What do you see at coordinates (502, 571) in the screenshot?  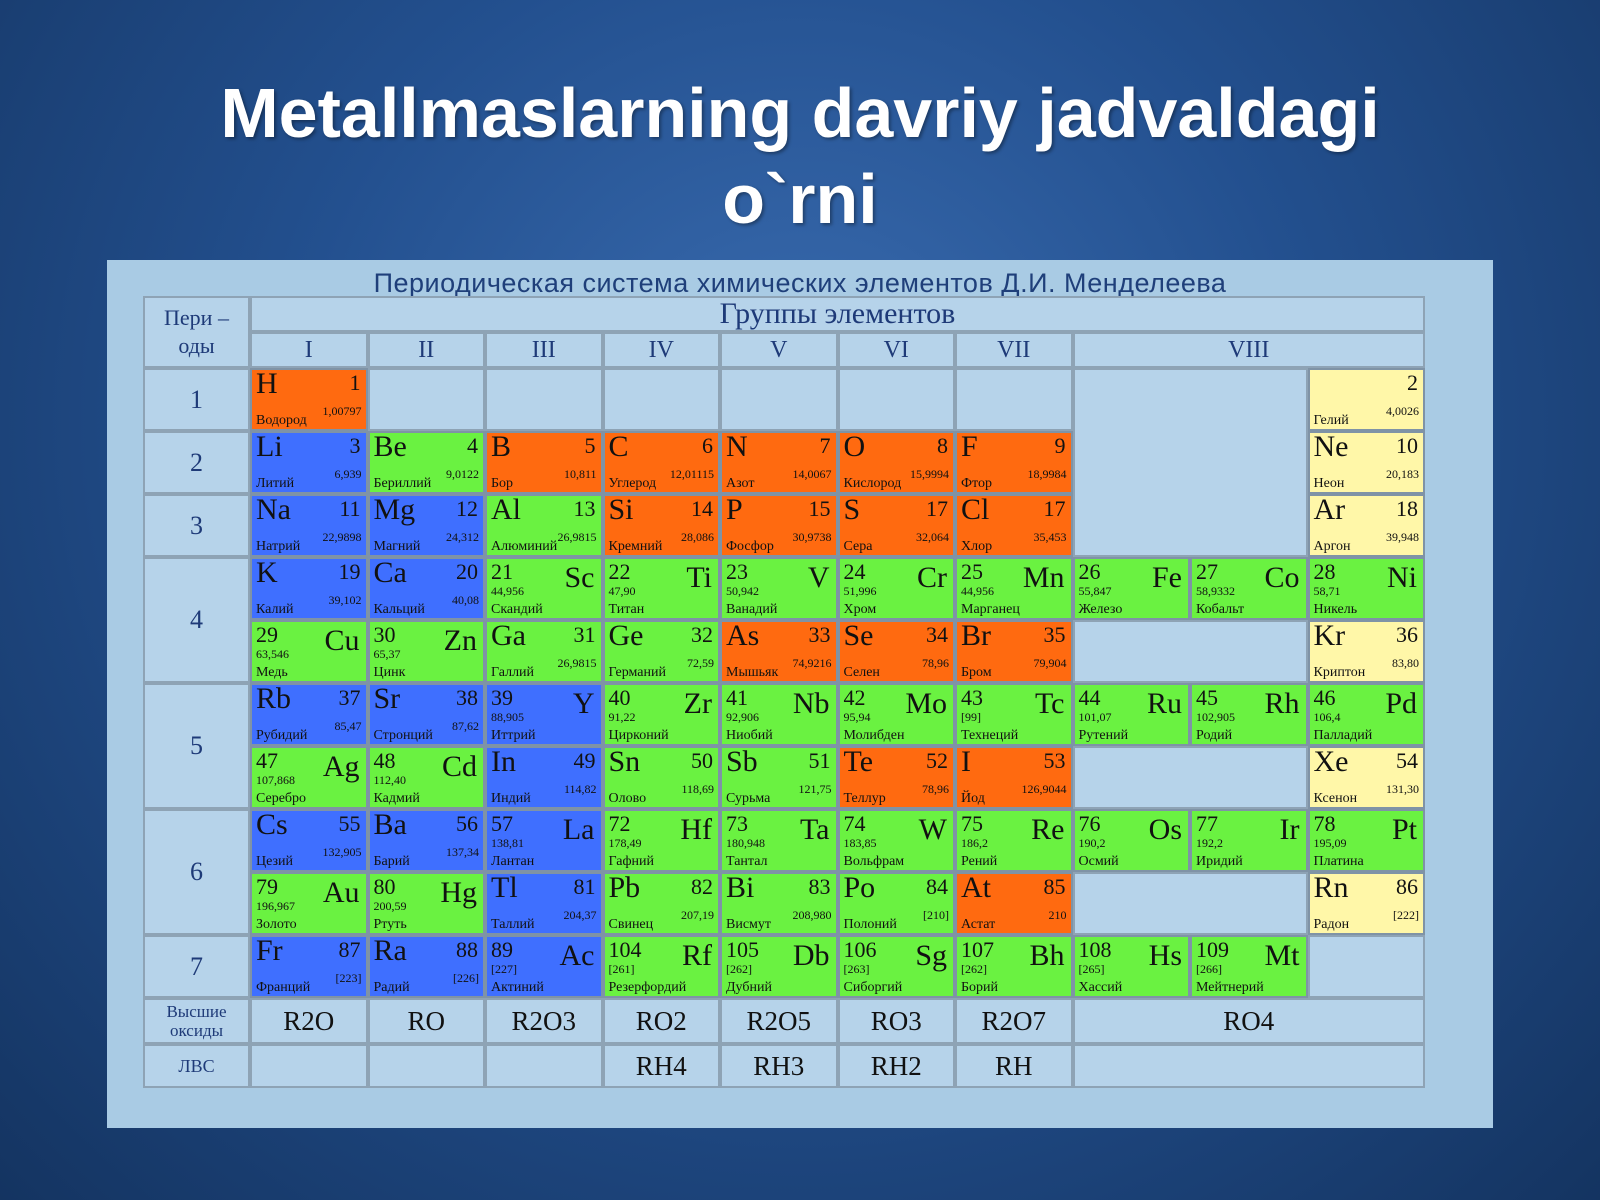 I see `atomic-number: 21` at bounding box center [502, 571].